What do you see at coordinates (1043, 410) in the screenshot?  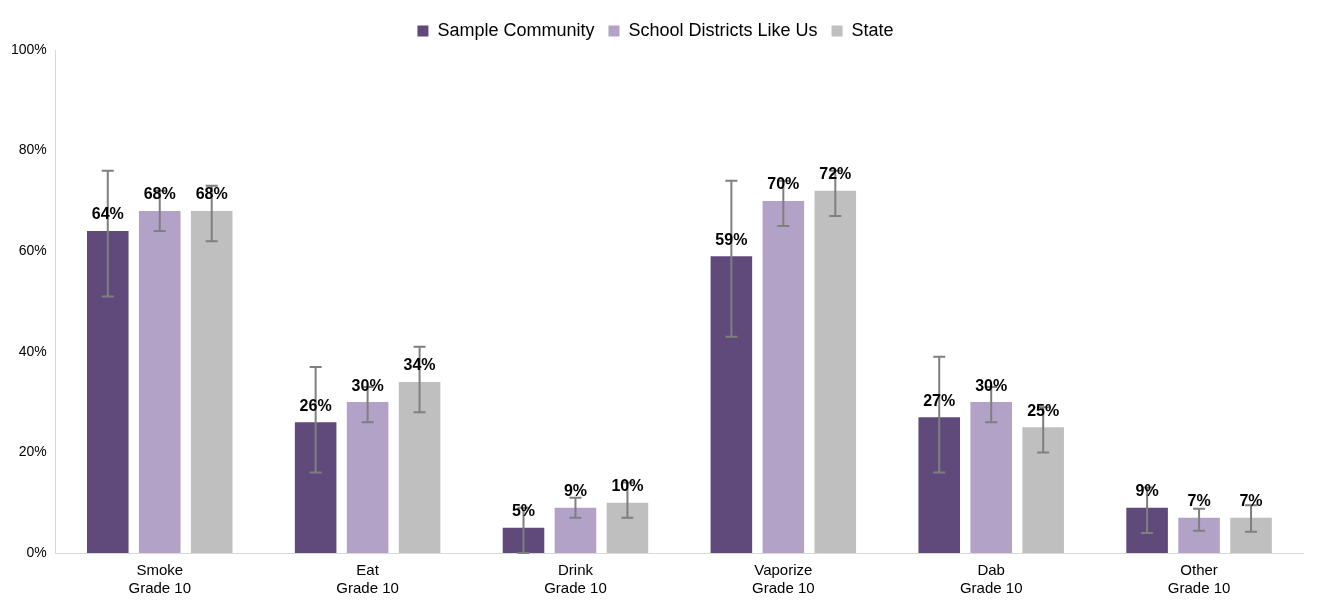 I see `data-label: 25%` at bounding box center [1043, 410].